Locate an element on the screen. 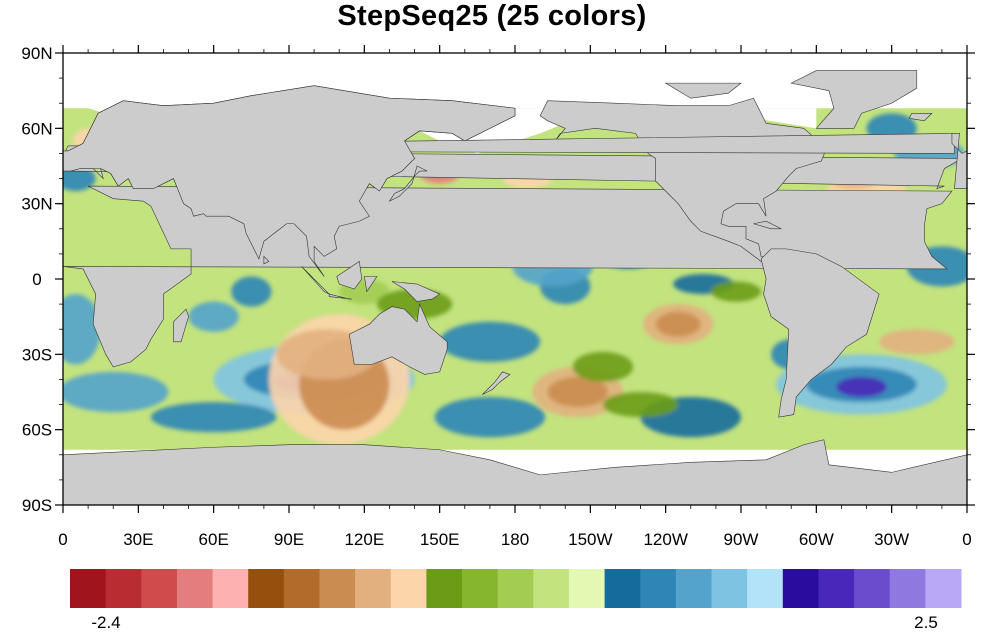 The image size is (984, 635). x-tick-label: 120E is located at coordinates (364, 539).